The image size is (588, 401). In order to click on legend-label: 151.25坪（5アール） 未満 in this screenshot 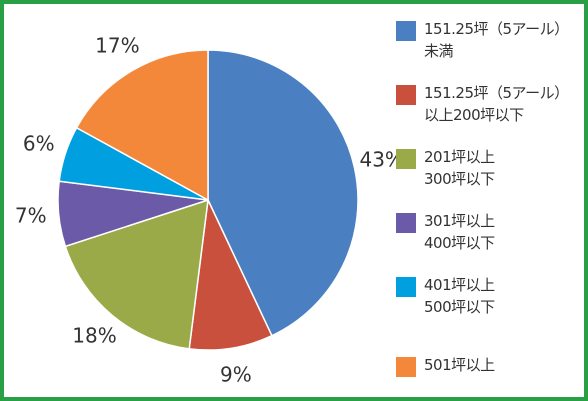, I will do `click(496, 40)`.